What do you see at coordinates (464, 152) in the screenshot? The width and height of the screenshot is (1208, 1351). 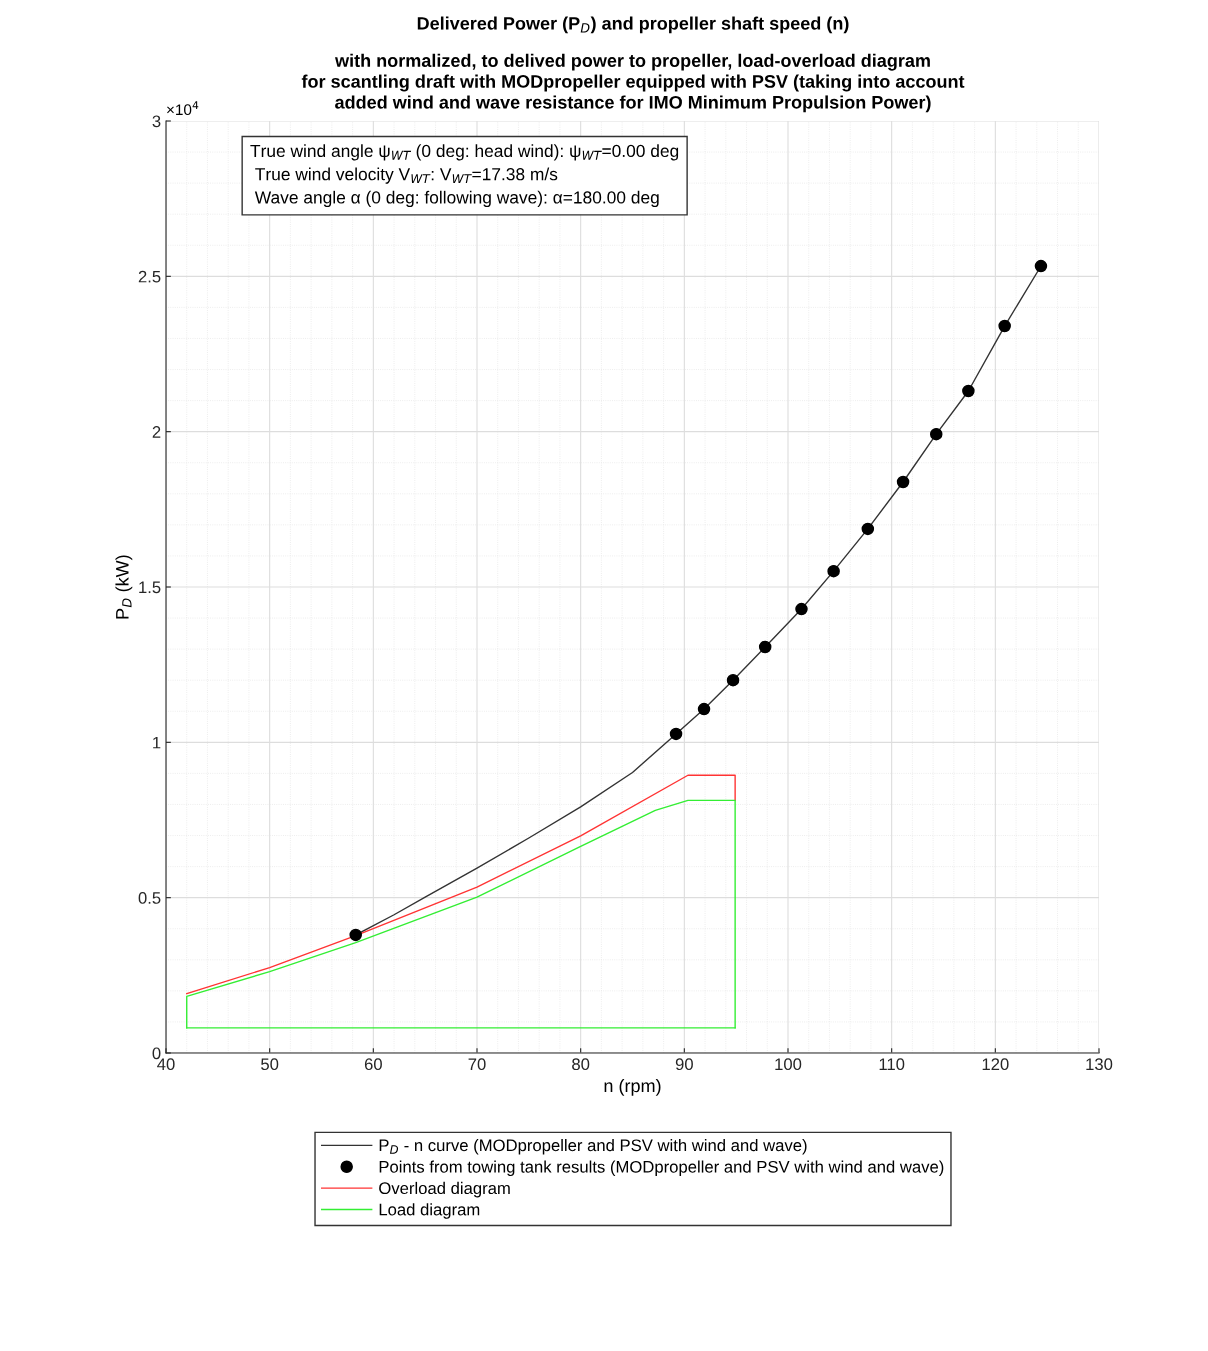 I see `annotation: True wind angle ψ$_{WT}$ (0 deg: head wind): ψ$_{WT}$=0.00 deg` at bounding box center [464, 152].